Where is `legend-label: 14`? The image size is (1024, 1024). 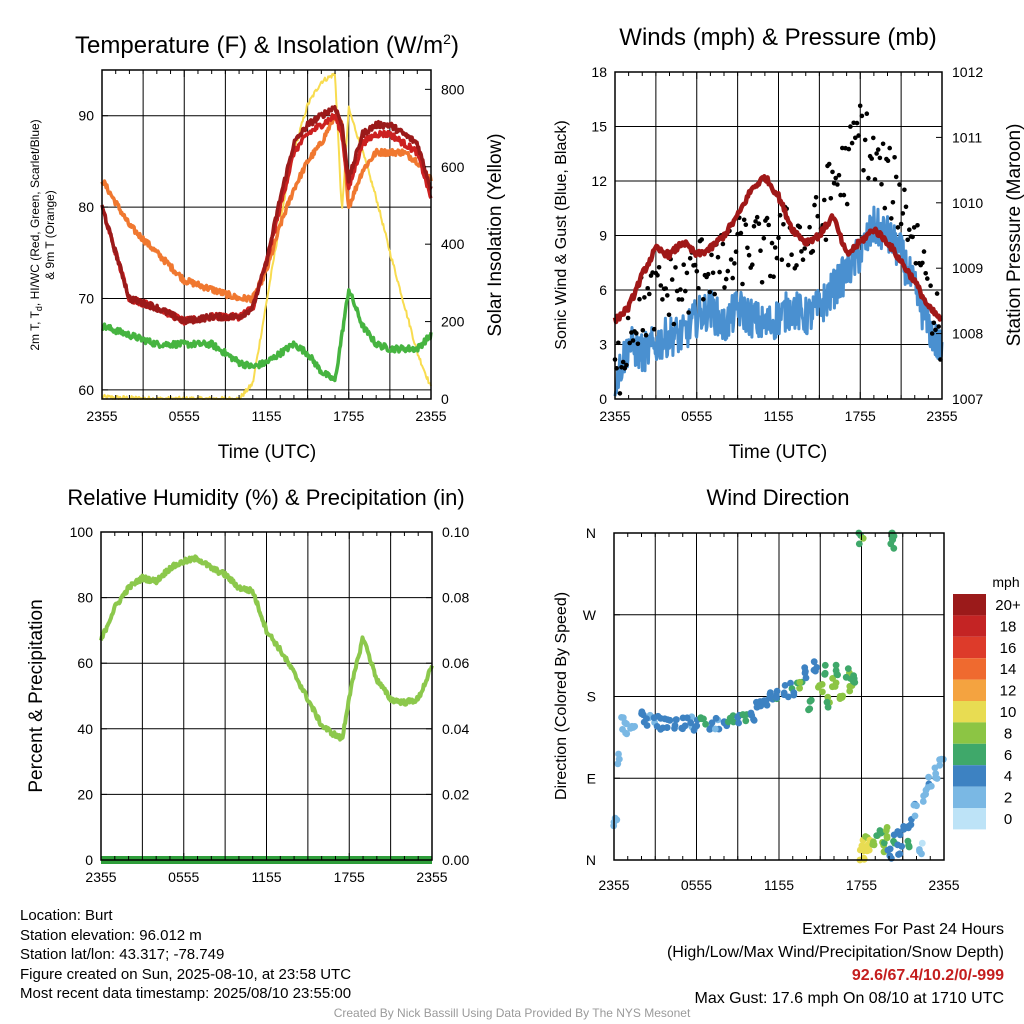
legend-label: 14 is located at coordinates (1008, 669).